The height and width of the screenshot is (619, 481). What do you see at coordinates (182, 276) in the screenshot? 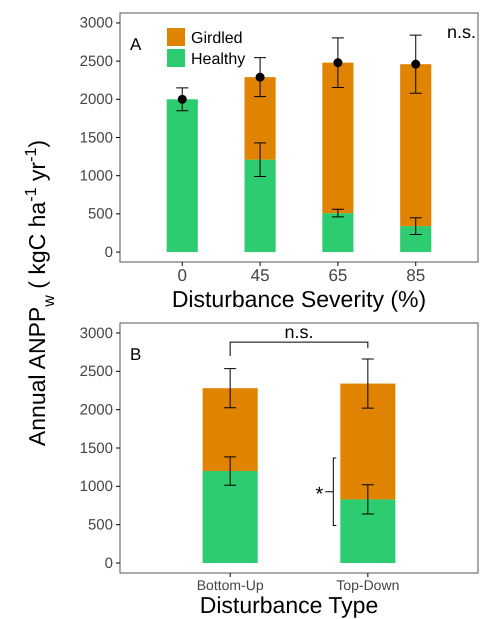
I see `x-tick-label: 0` at bounding box center [182, 276].